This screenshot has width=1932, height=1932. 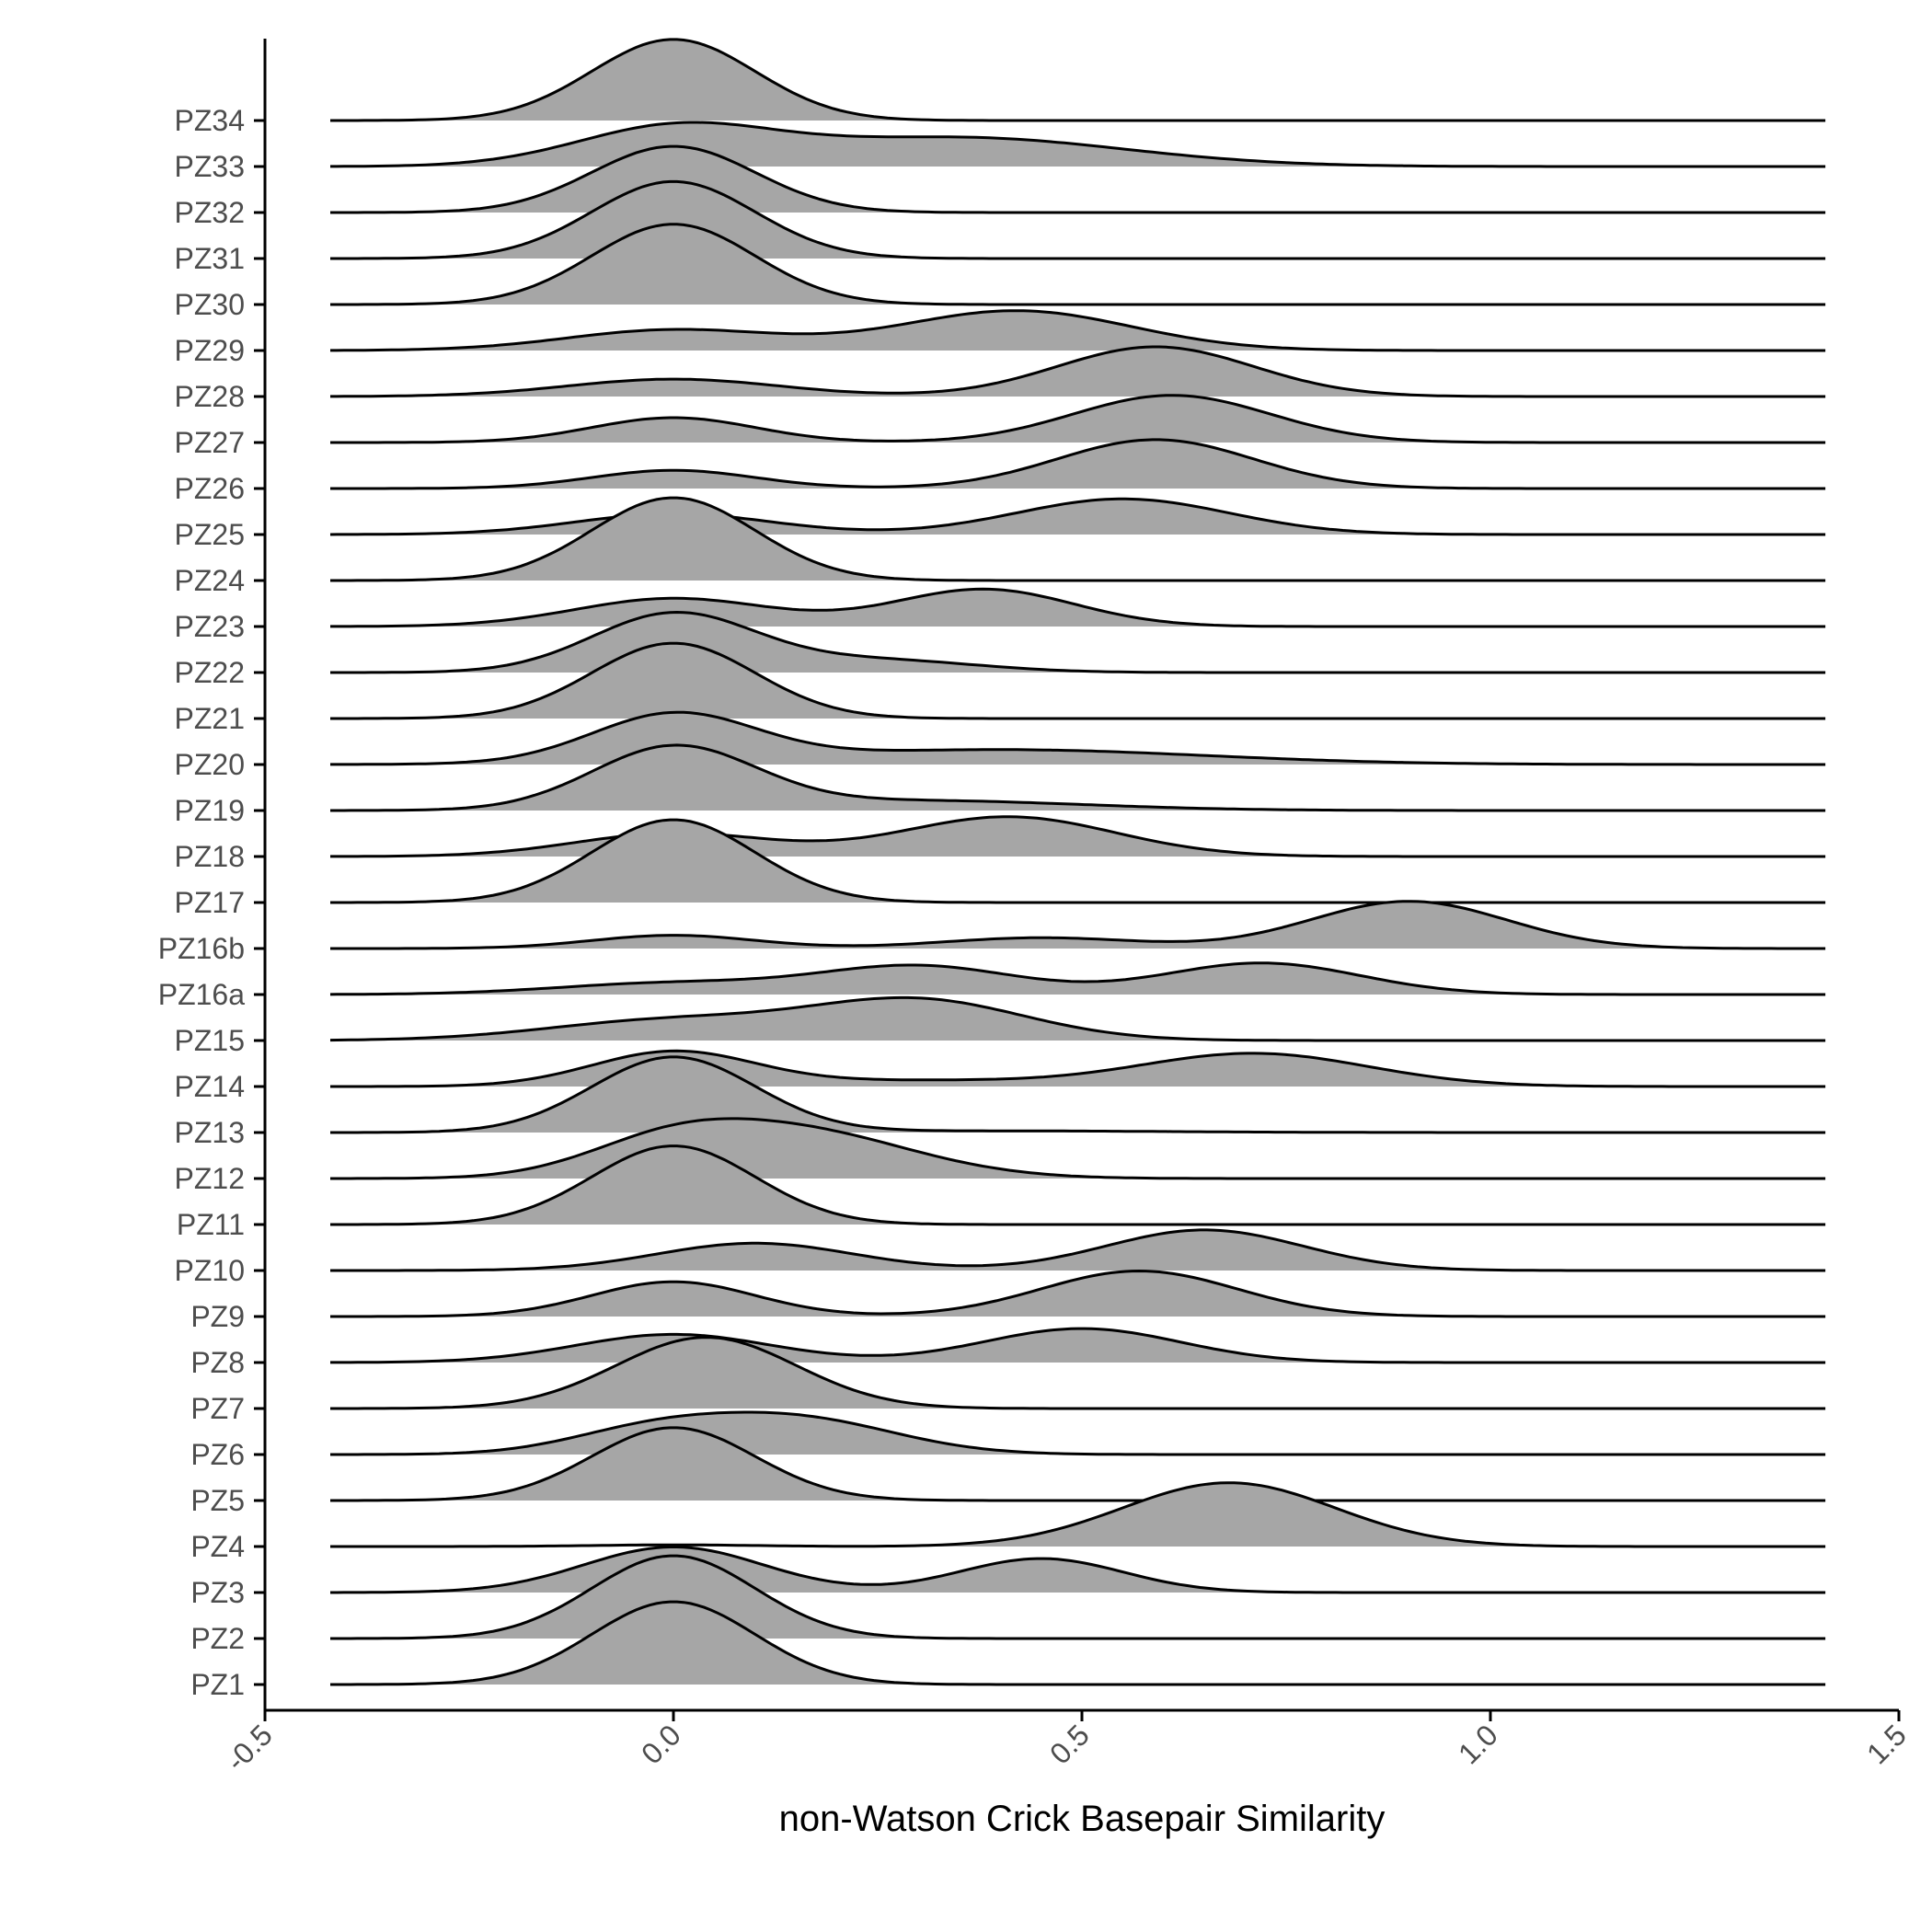 I want to click on ridge-line-pz15, so click(x=1077, y=1018).